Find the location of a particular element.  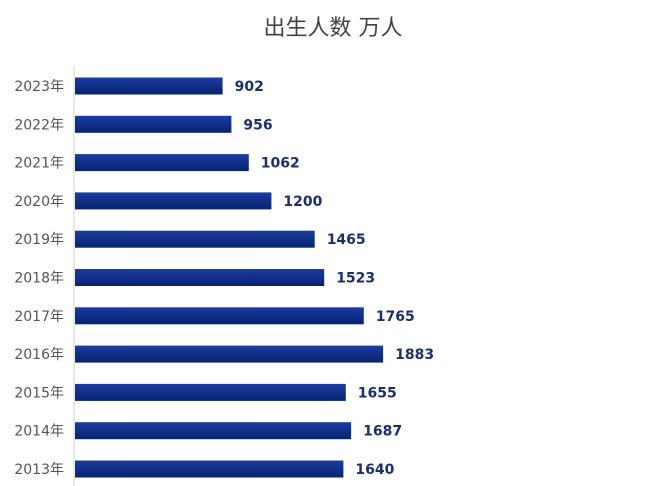

value-label: 1687 is located at coordinates (382, 432).